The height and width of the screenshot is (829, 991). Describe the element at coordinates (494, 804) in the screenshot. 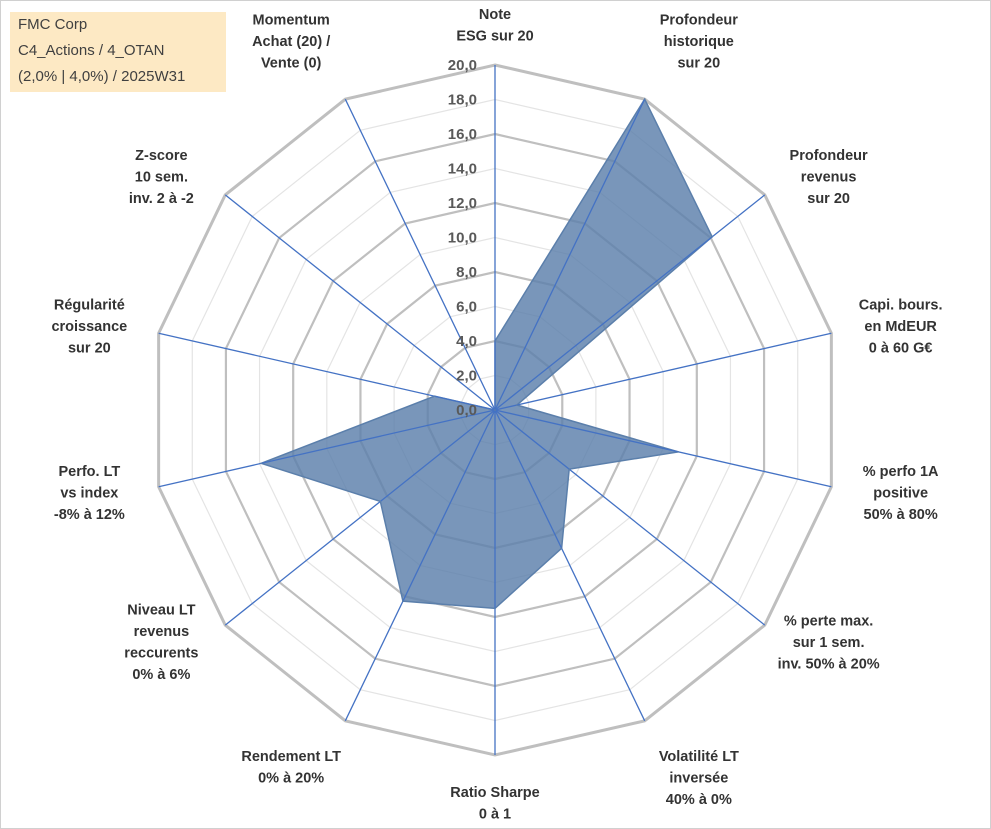

I see `axis-label: Ratio Sharpe 0 à 1` at that location.